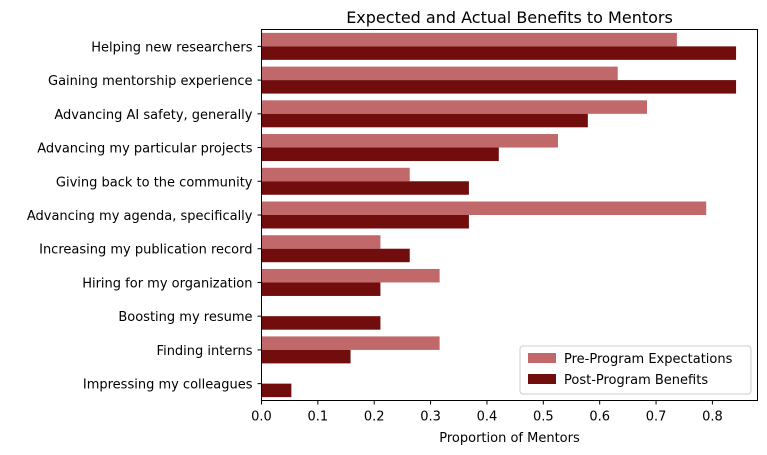 Image resolution: width=767 pixels, height=455 pixels. Describe the element at coordinates (599, 417) in the screenshot. I see `x-tick-label: 0.6` at that location.